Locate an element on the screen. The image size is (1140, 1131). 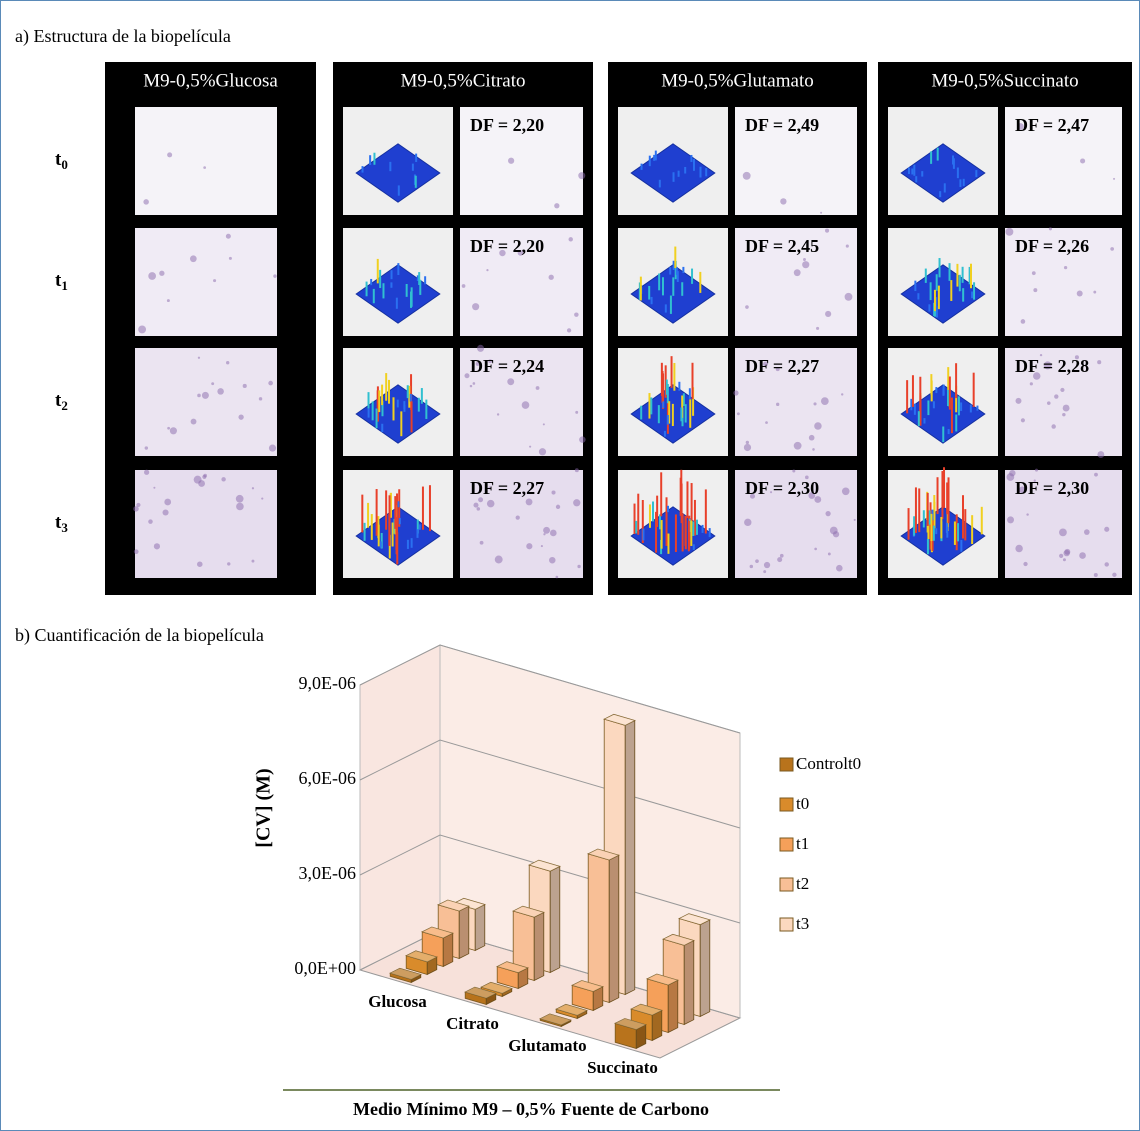
row-label: t2 is located at coordinates (61, 401).